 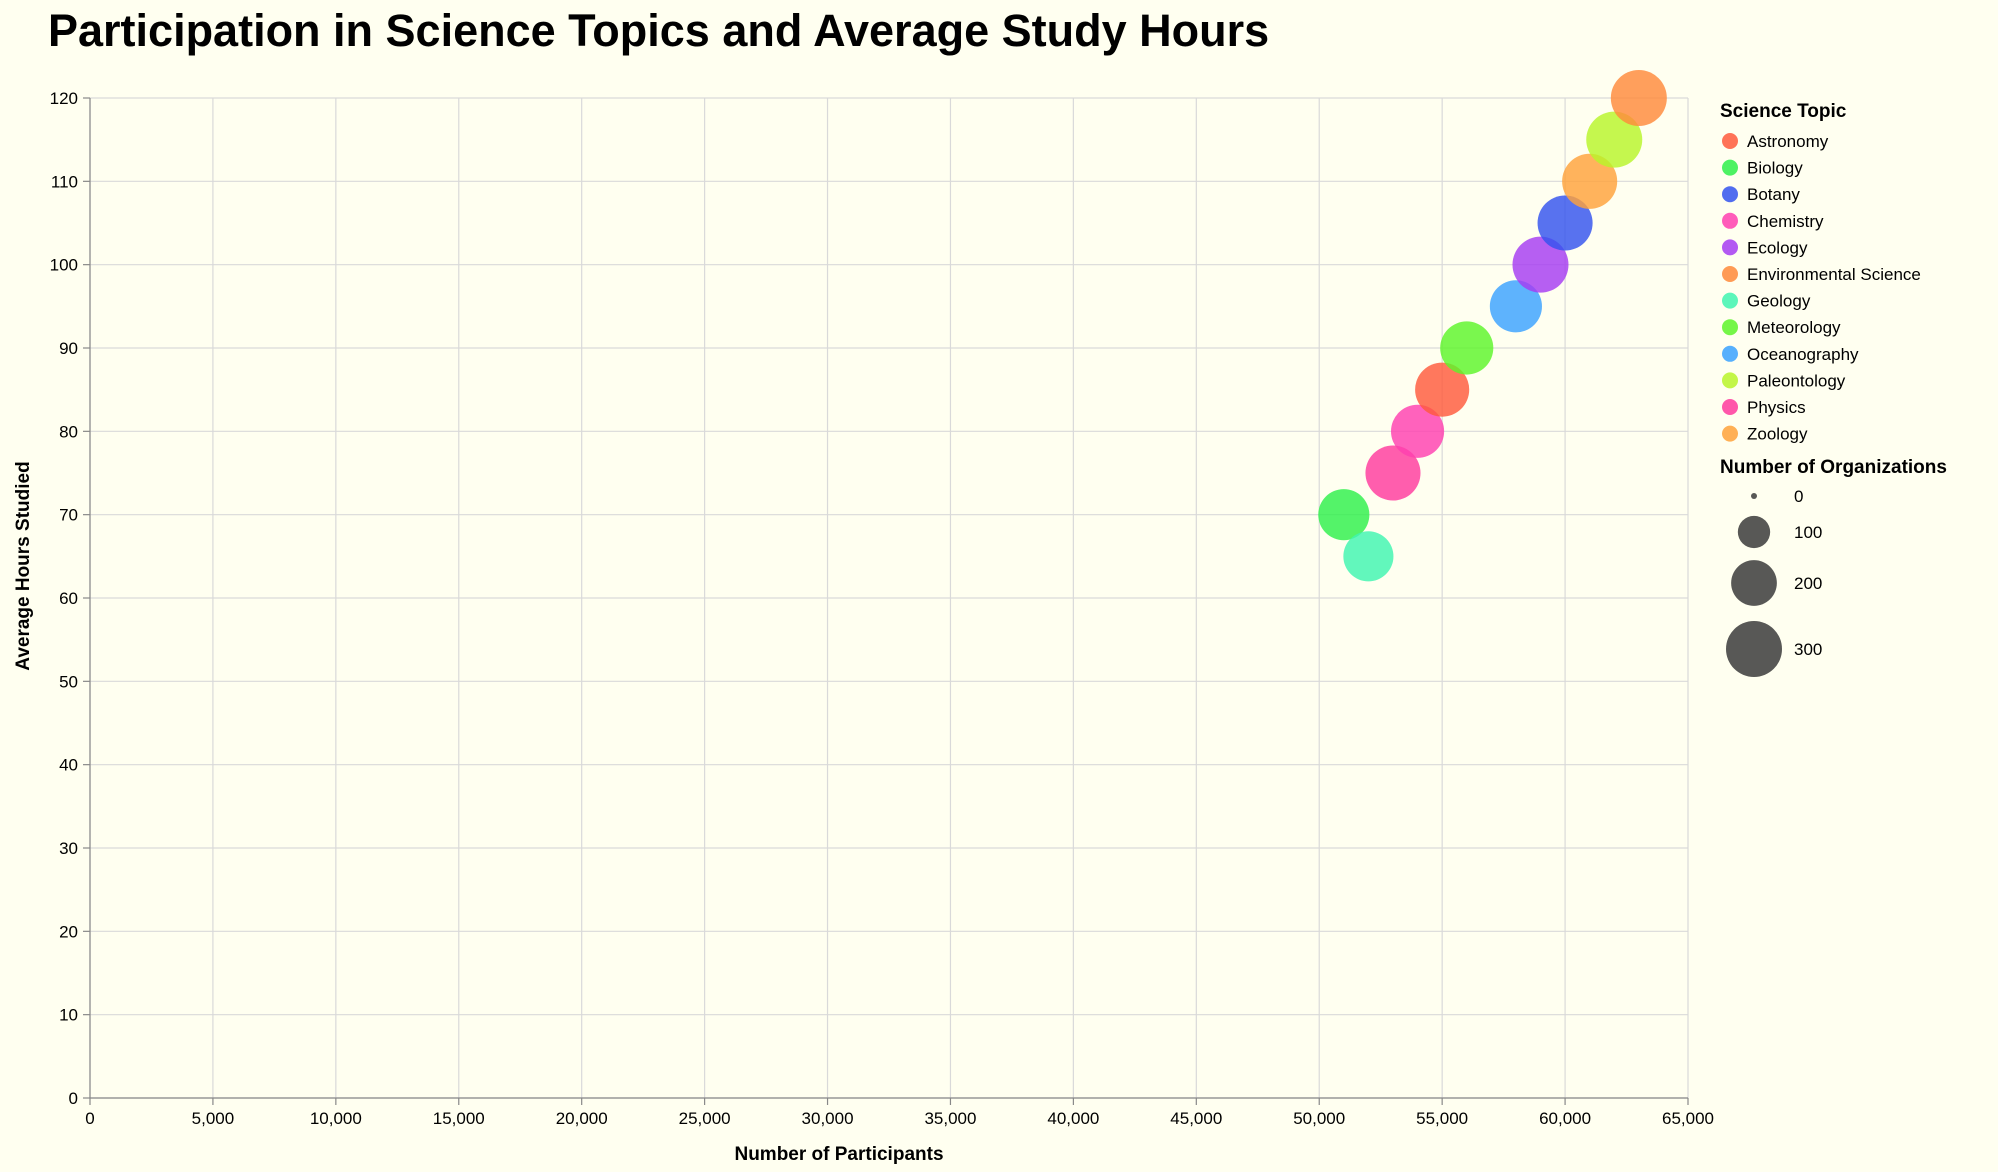 I want to click on x-tick-label: 15,000, so click(x=459, y=1118).